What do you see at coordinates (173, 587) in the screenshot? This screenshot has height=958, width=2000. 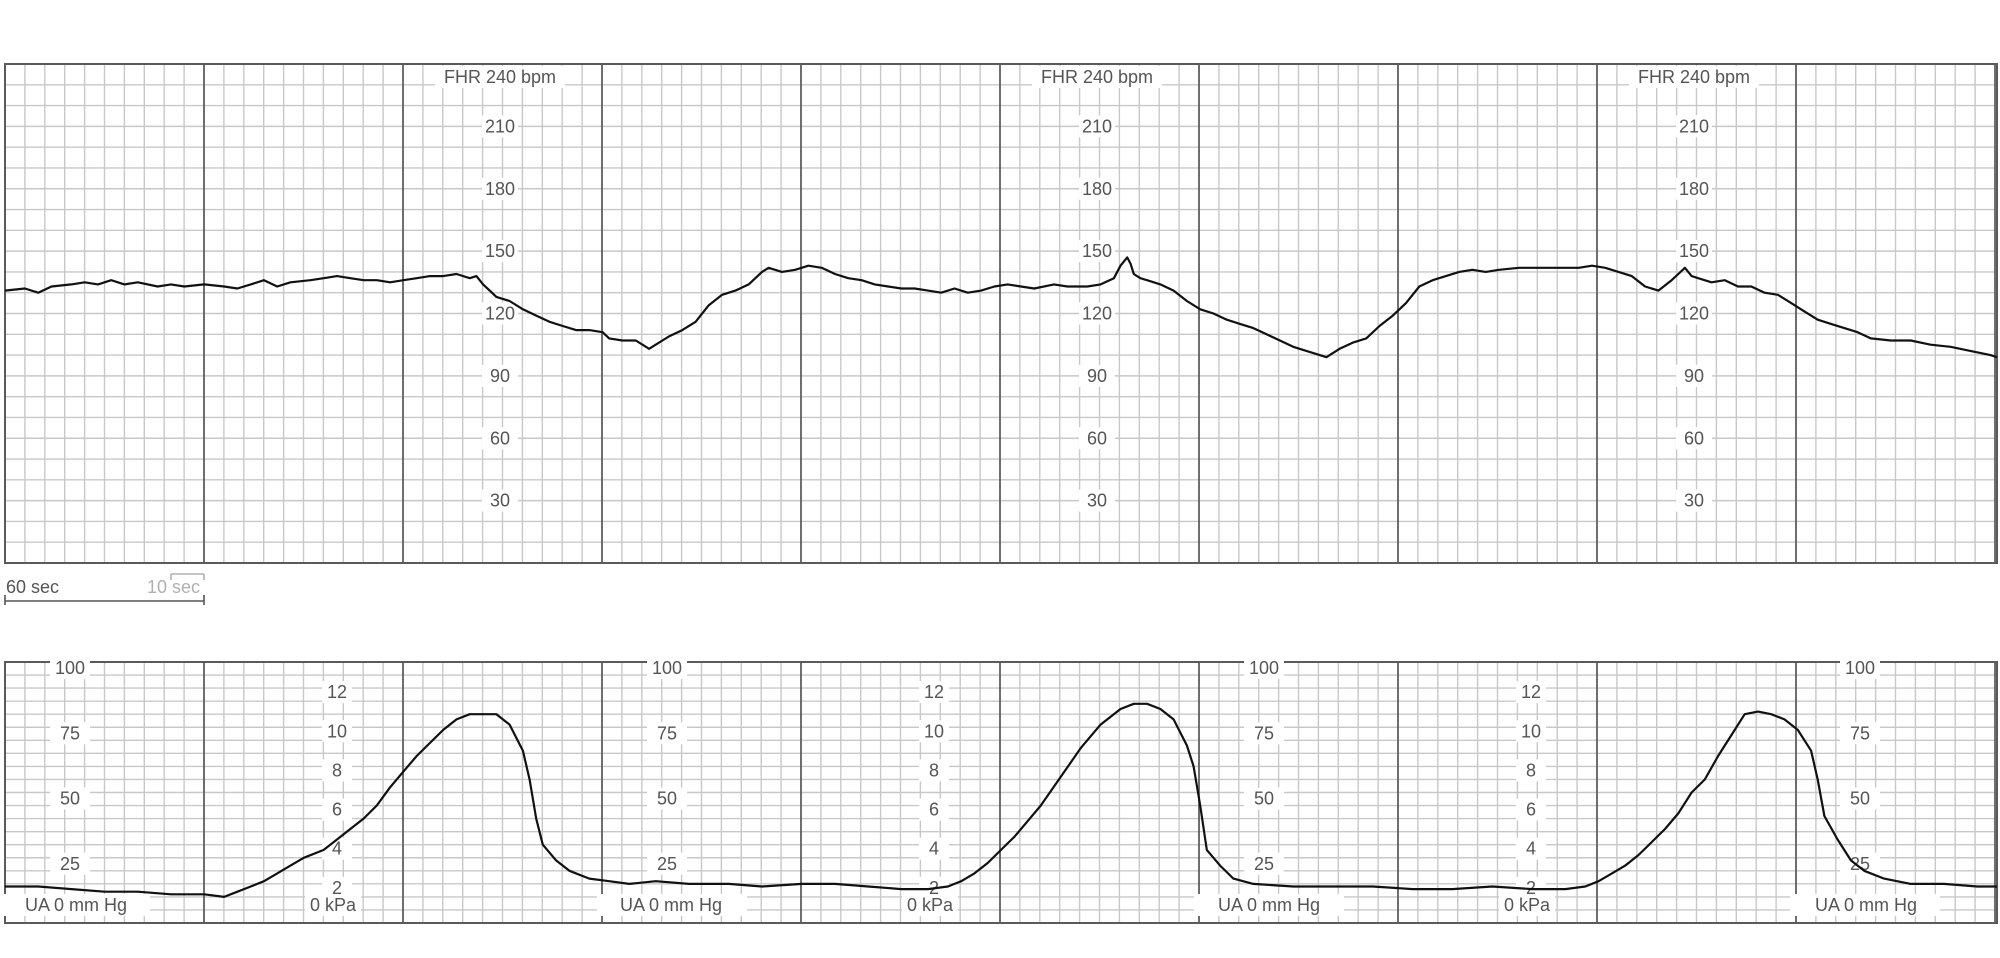 I see `scale-10-sec-label: 10 sec` at bounding box center [173, 587].